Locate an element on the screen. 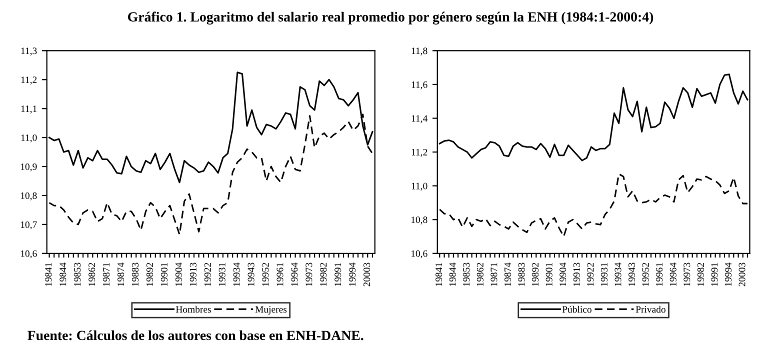  y-tick-label: 11,1 is located at coordinates (29, 110).